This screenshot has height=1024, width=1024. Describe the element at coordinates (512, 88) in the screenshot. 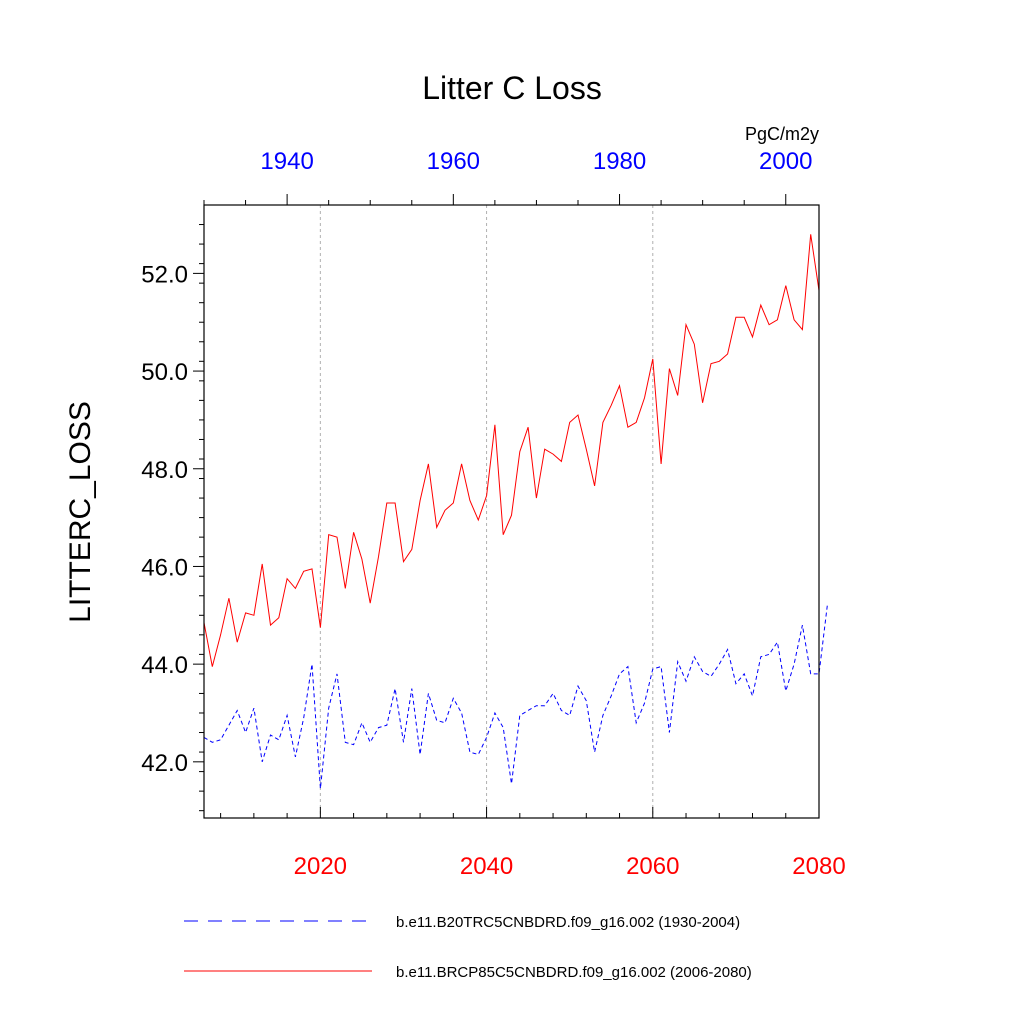

I see `chart-title: Litter C Loss` at that location.